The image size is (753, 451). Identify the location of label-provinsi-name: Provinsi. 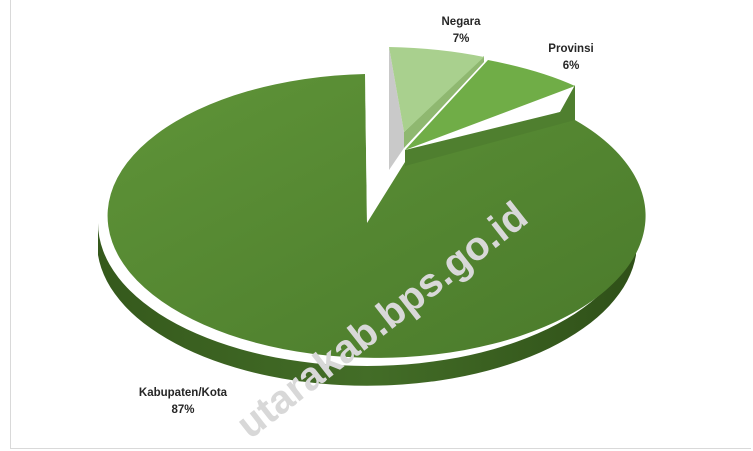
(570, 49).